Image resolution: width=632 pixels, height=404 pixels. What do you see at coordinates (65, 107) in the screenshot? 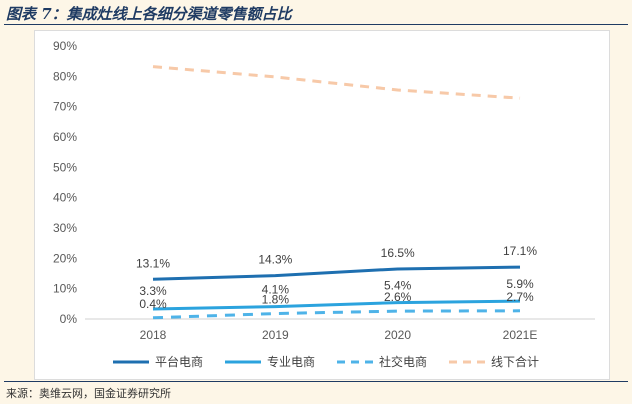
I see `y-tick-label: 70%` at bounding box center [65, 107].